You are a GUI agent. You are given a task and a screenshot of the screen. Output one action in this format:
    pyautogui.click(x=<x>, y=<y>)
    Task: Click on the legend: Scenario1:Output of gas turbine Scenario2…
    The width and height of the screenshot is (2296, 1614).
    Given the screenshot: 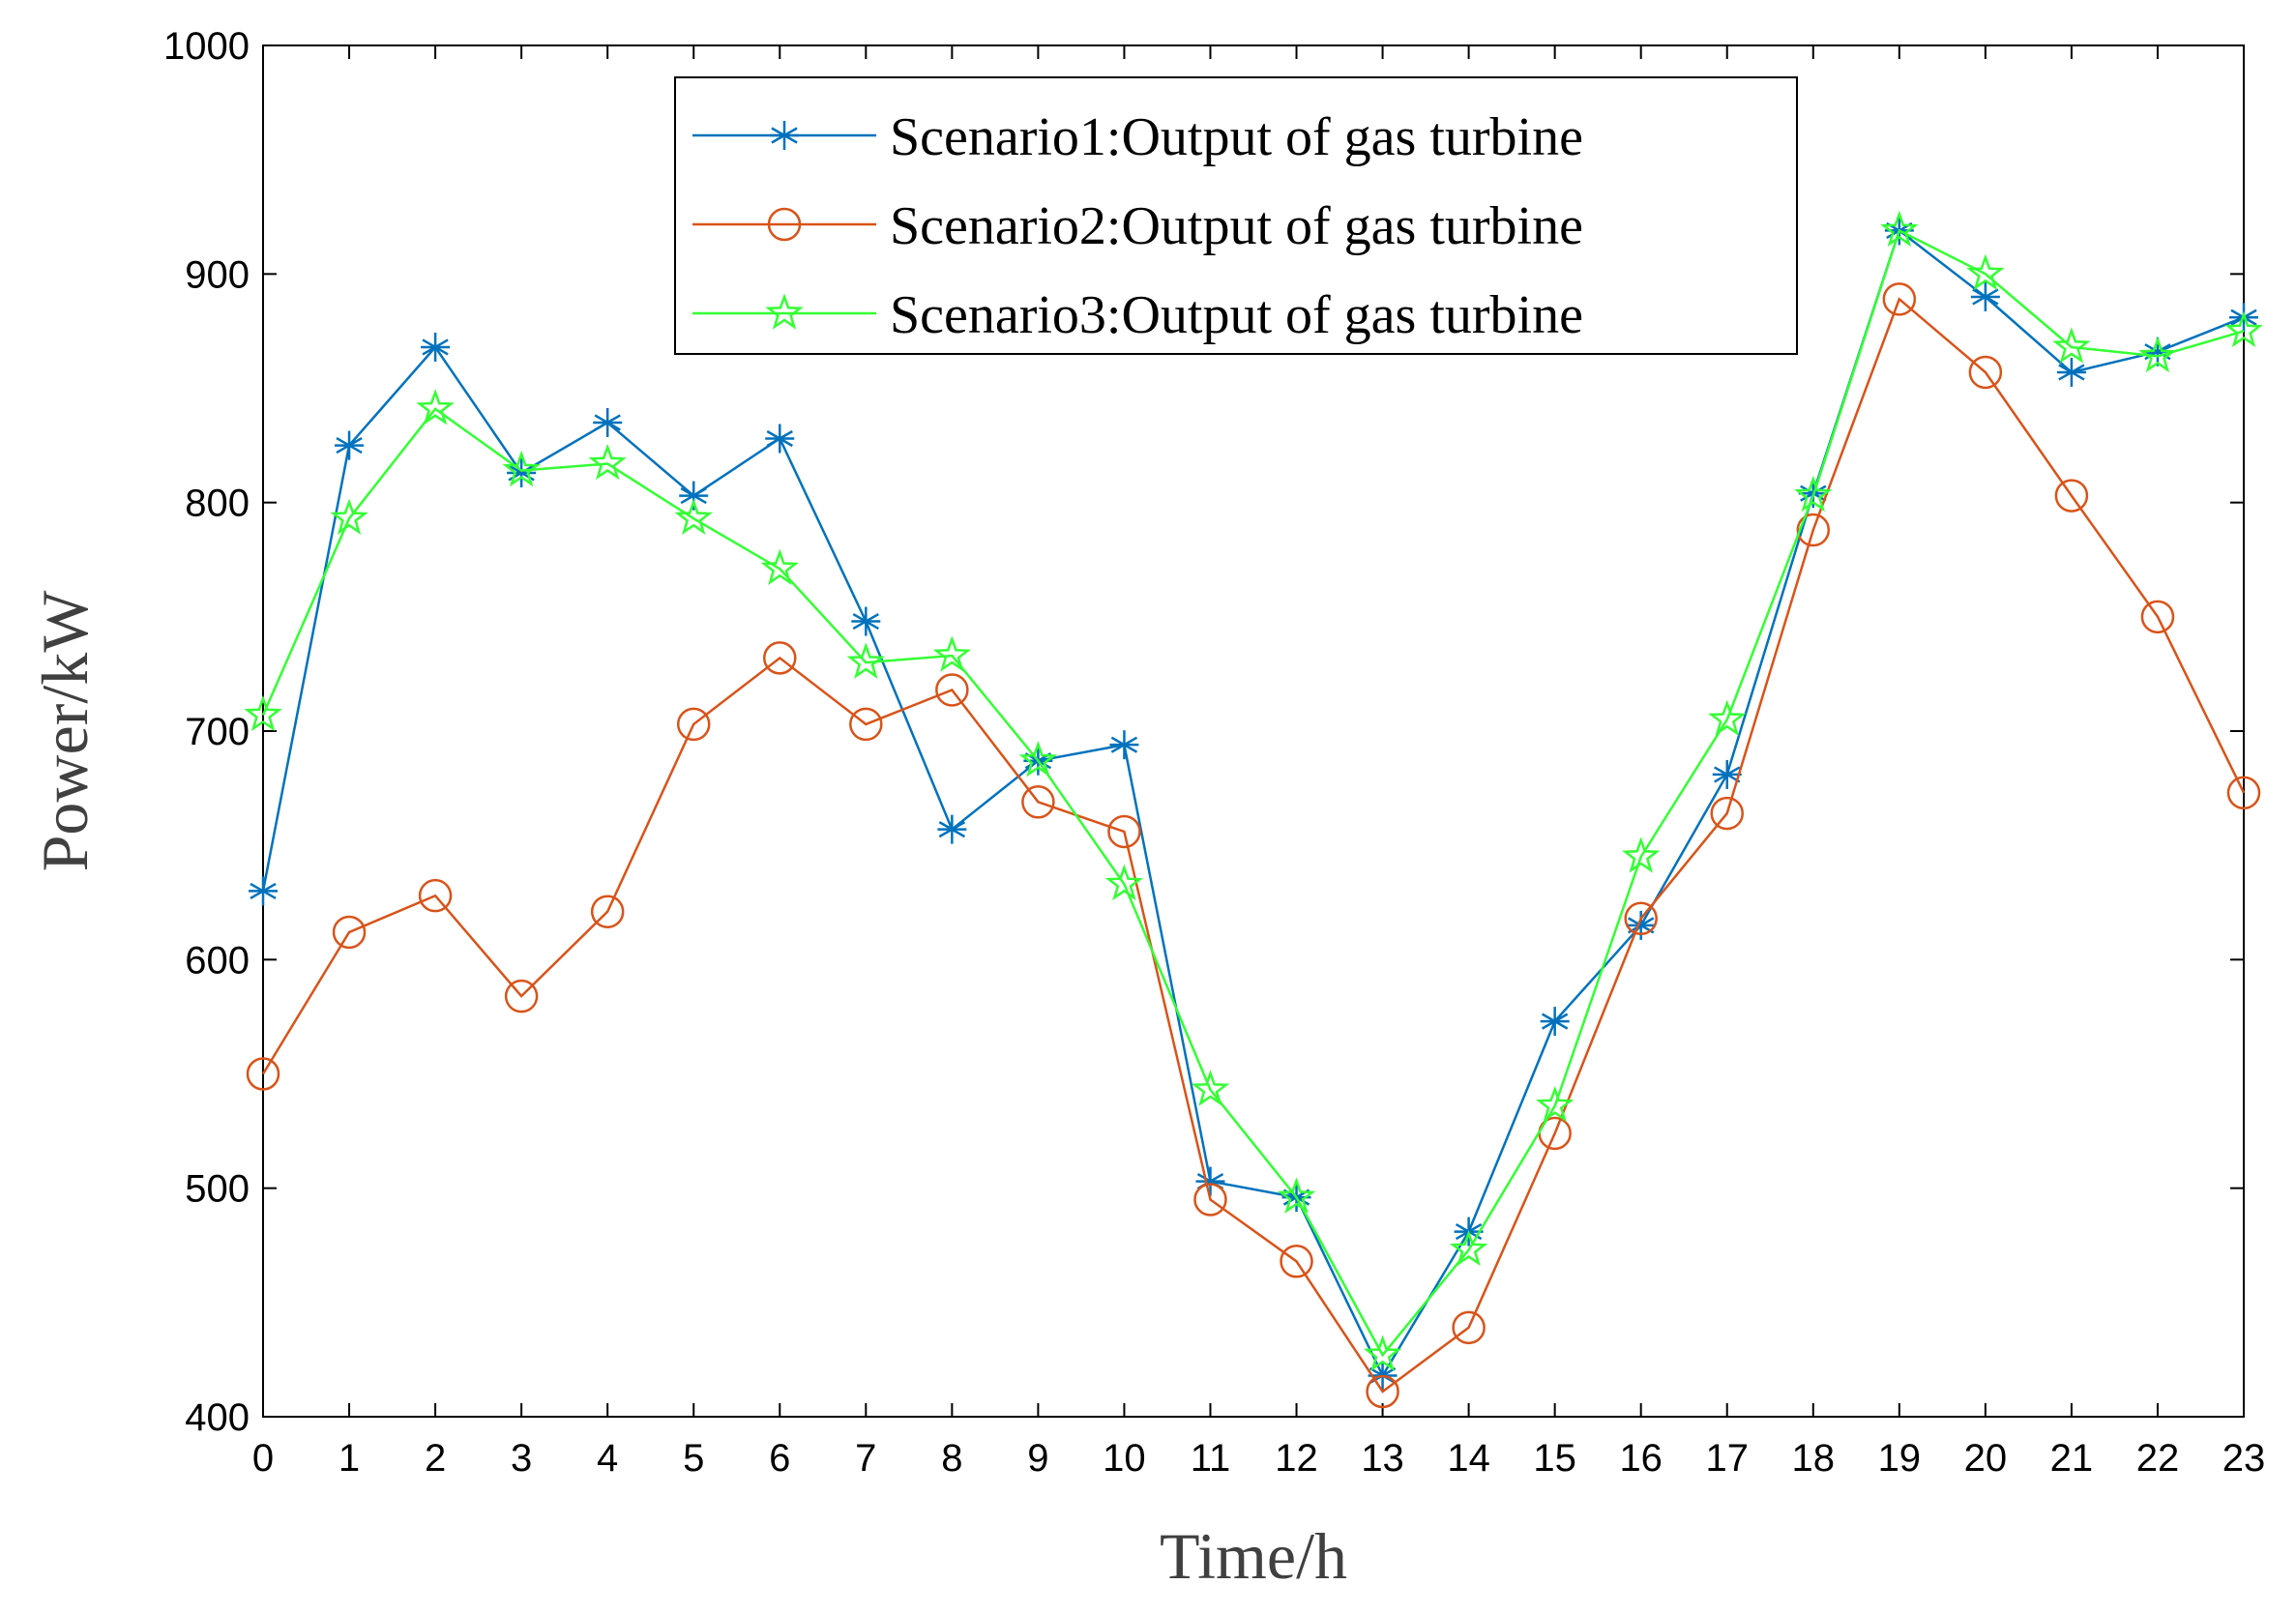 What is the action you would take?
    pyautogui.click(x=1236, y=215)
    